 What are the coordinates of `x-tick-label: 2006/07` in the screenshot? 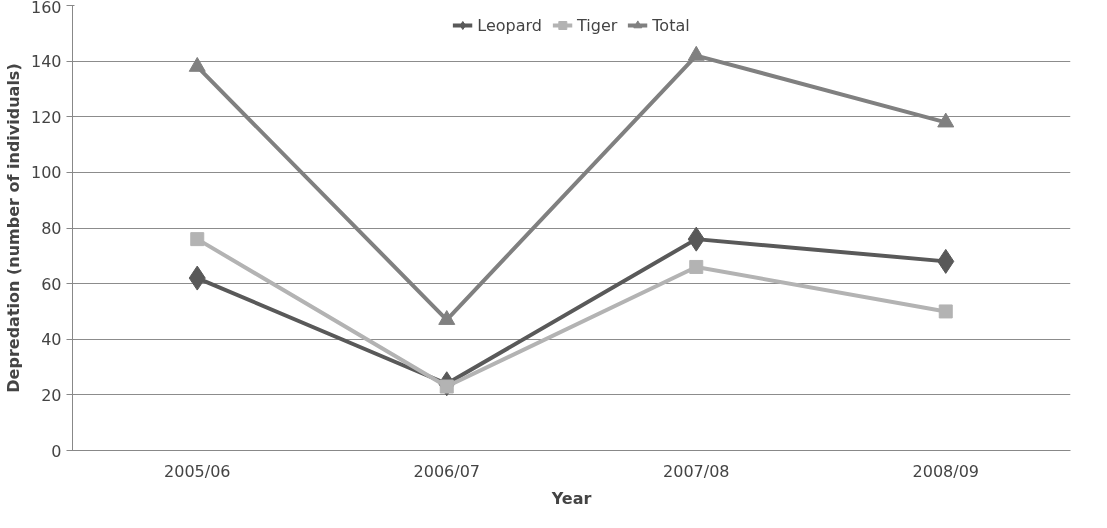 It's located at (446, 471).